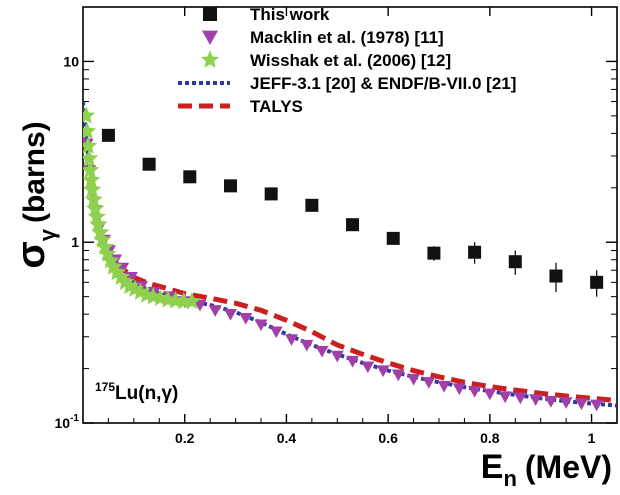 The width and height of the screenshot is (620, 495). What do you see at coordinates (71, 61) in the screenshot?
I see `y-tick-label: 10` at bounding box center [71, 61].